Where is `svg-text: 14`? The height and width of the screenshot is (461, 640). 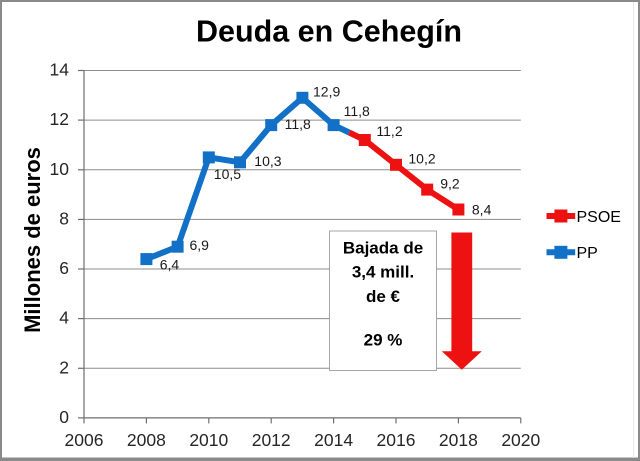
svg-text: 14 is located at coordinates (60, 70).